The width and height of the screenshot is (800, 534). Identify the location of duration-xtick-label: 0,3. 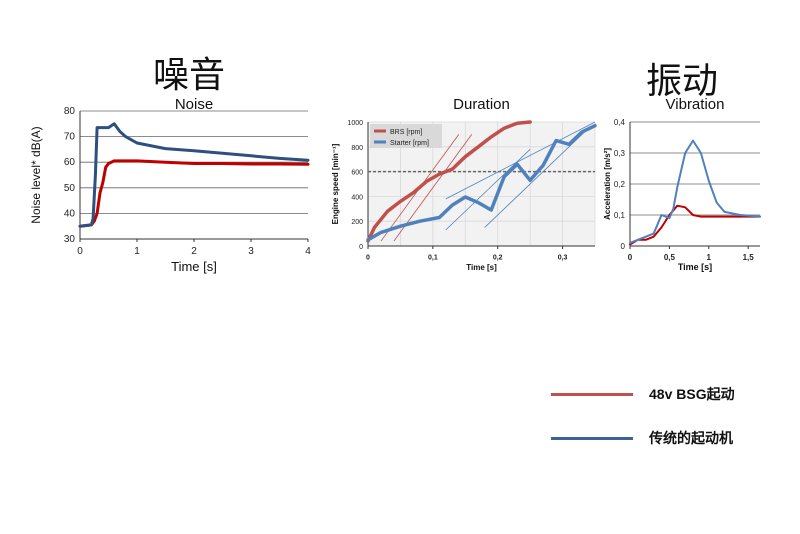
(563, 258).